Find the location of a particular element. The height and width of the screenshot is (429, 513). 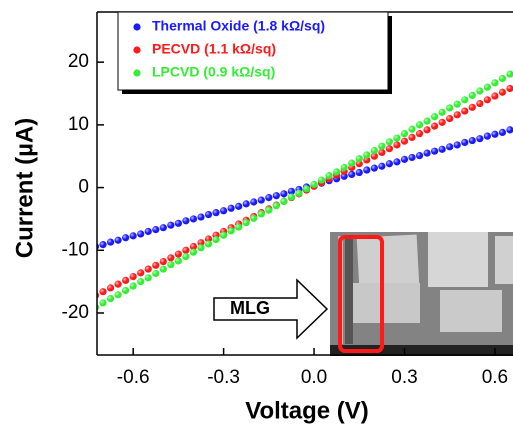

legend-label: Thermal Oxide (1.8 kΩ/sq) is located at coordinates (238, 26).